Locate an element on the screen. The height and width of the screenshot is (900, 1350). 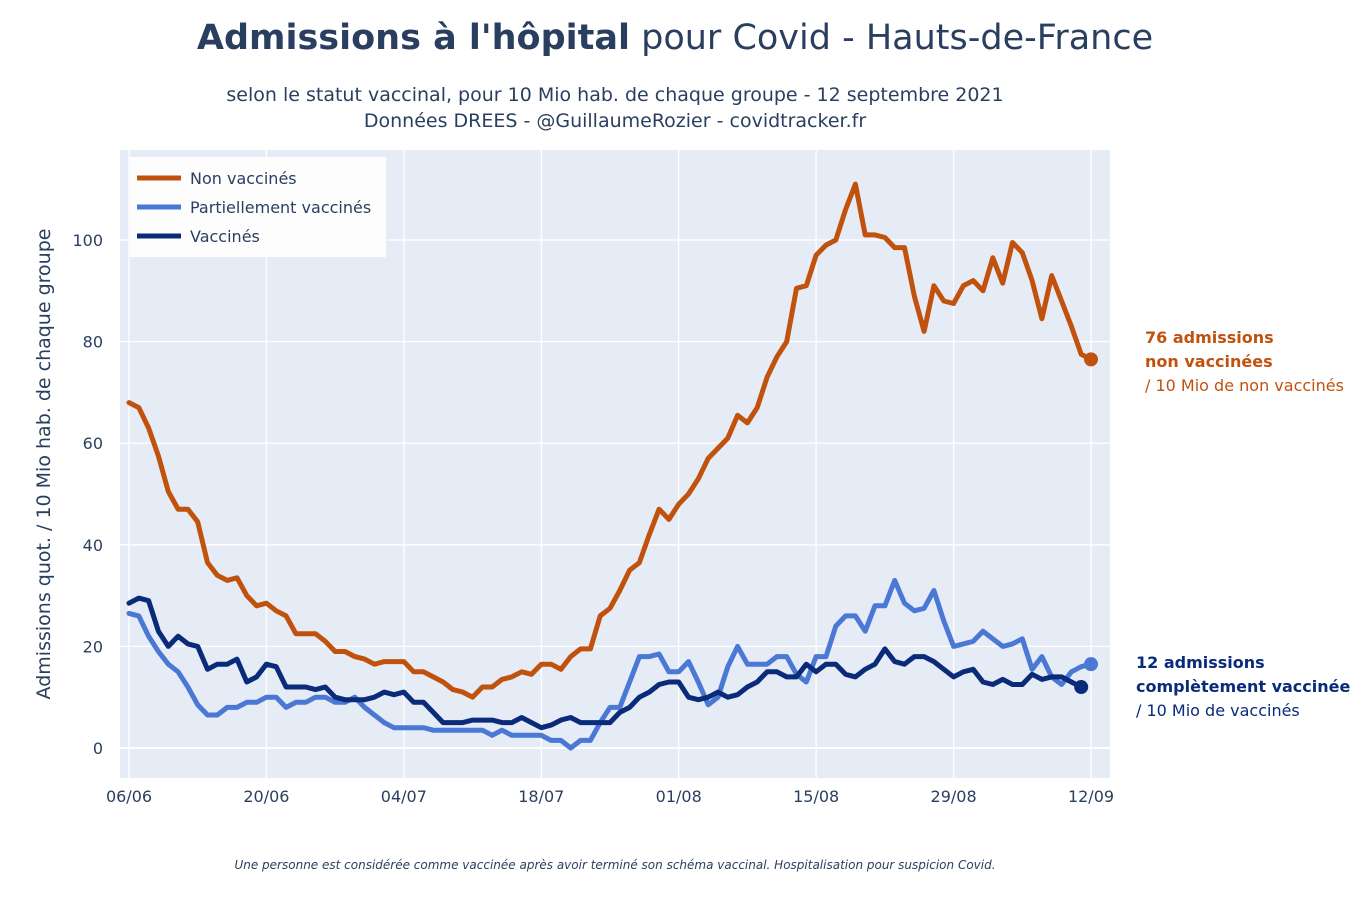
x-axis-ticks: 06/06 20/06 04/07 18/07 01/08 15/08 29/08 12/09 is located at coordinates (610, 796).